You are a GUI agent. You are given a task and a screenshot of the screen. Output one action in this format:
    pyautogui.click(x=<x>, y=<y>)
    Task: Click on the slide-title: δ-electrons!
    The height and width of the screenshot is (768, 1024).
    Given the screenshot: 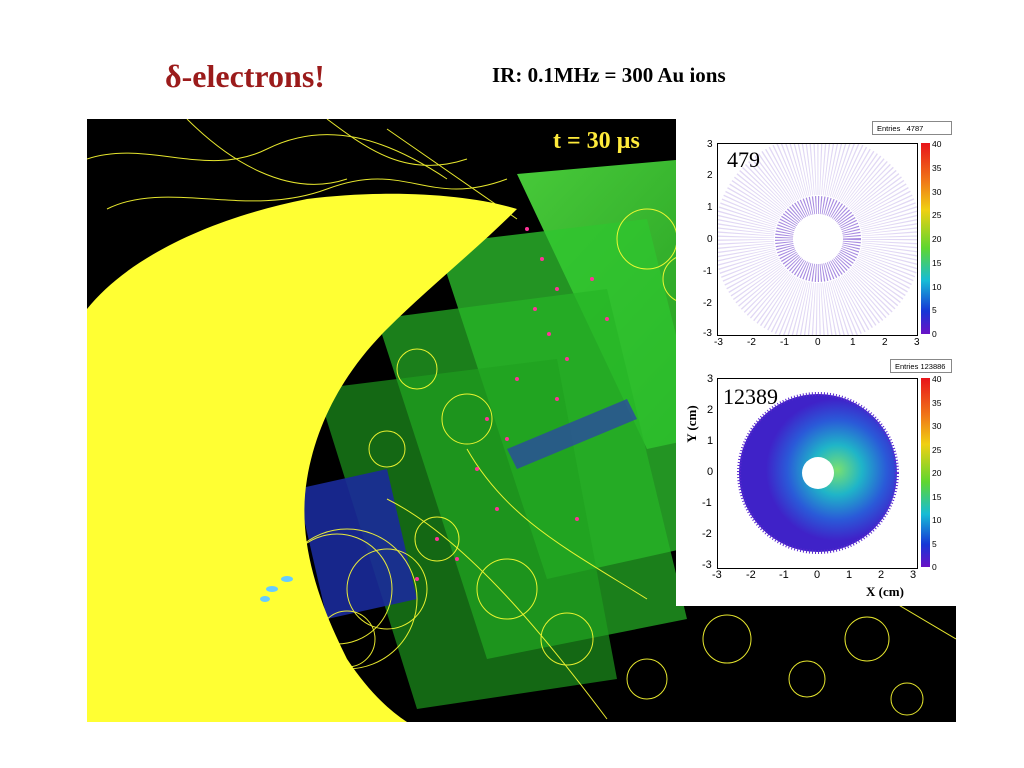 What is the action you would take?
    pyautogui.click(x=245, y=76)
    